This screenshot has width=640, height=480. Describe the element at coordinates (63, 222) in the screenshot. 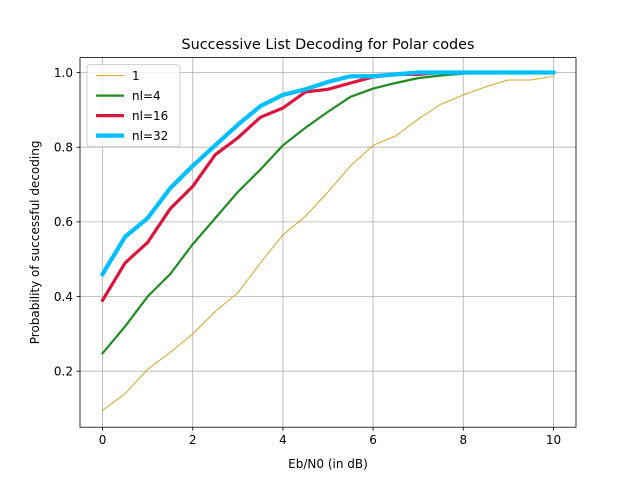

I see `y-tick-label: 0.6` at that location.